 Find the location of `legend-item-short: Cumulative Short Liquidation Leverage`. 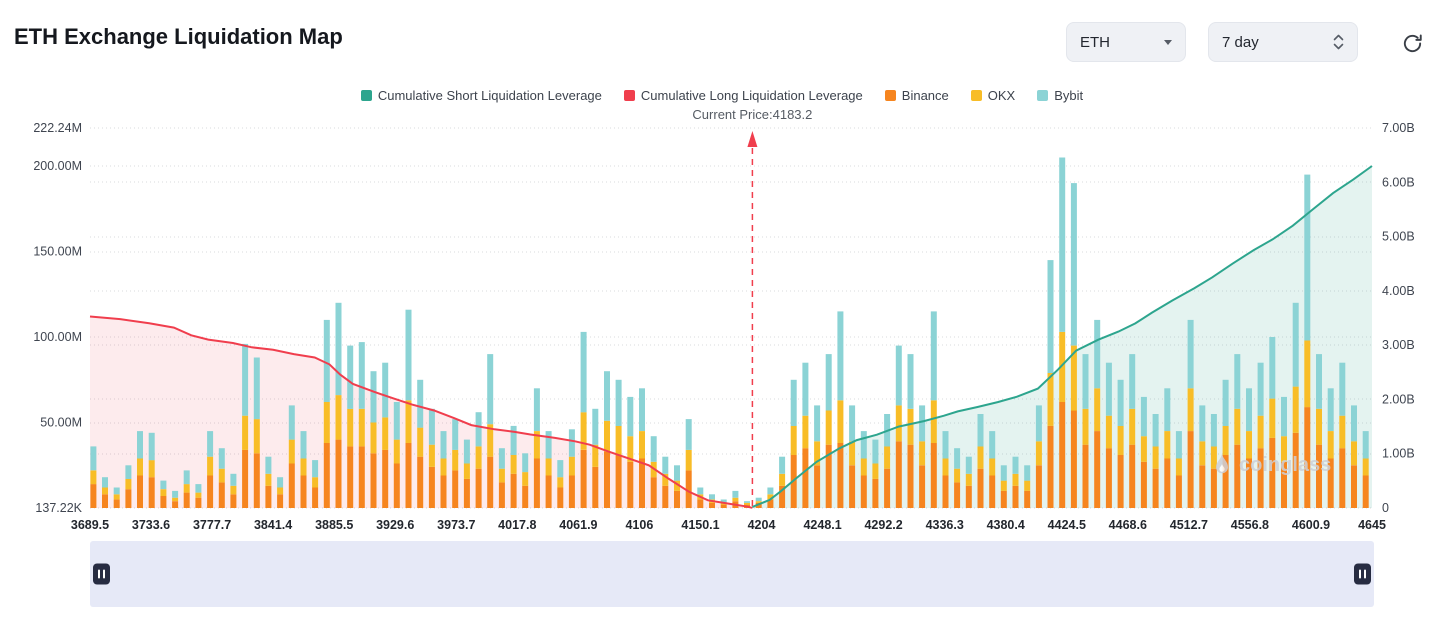

legend-item-short: Cumulative Short Liquidation Leverage is located at coordinates (481, 95).